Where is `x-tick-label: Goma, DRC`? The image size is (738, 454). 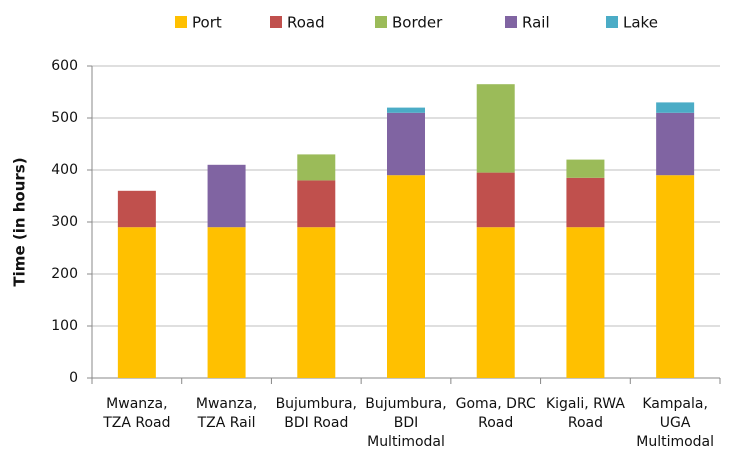
x-tick-label: Goma, DRC is located at coordinates (496, 404).